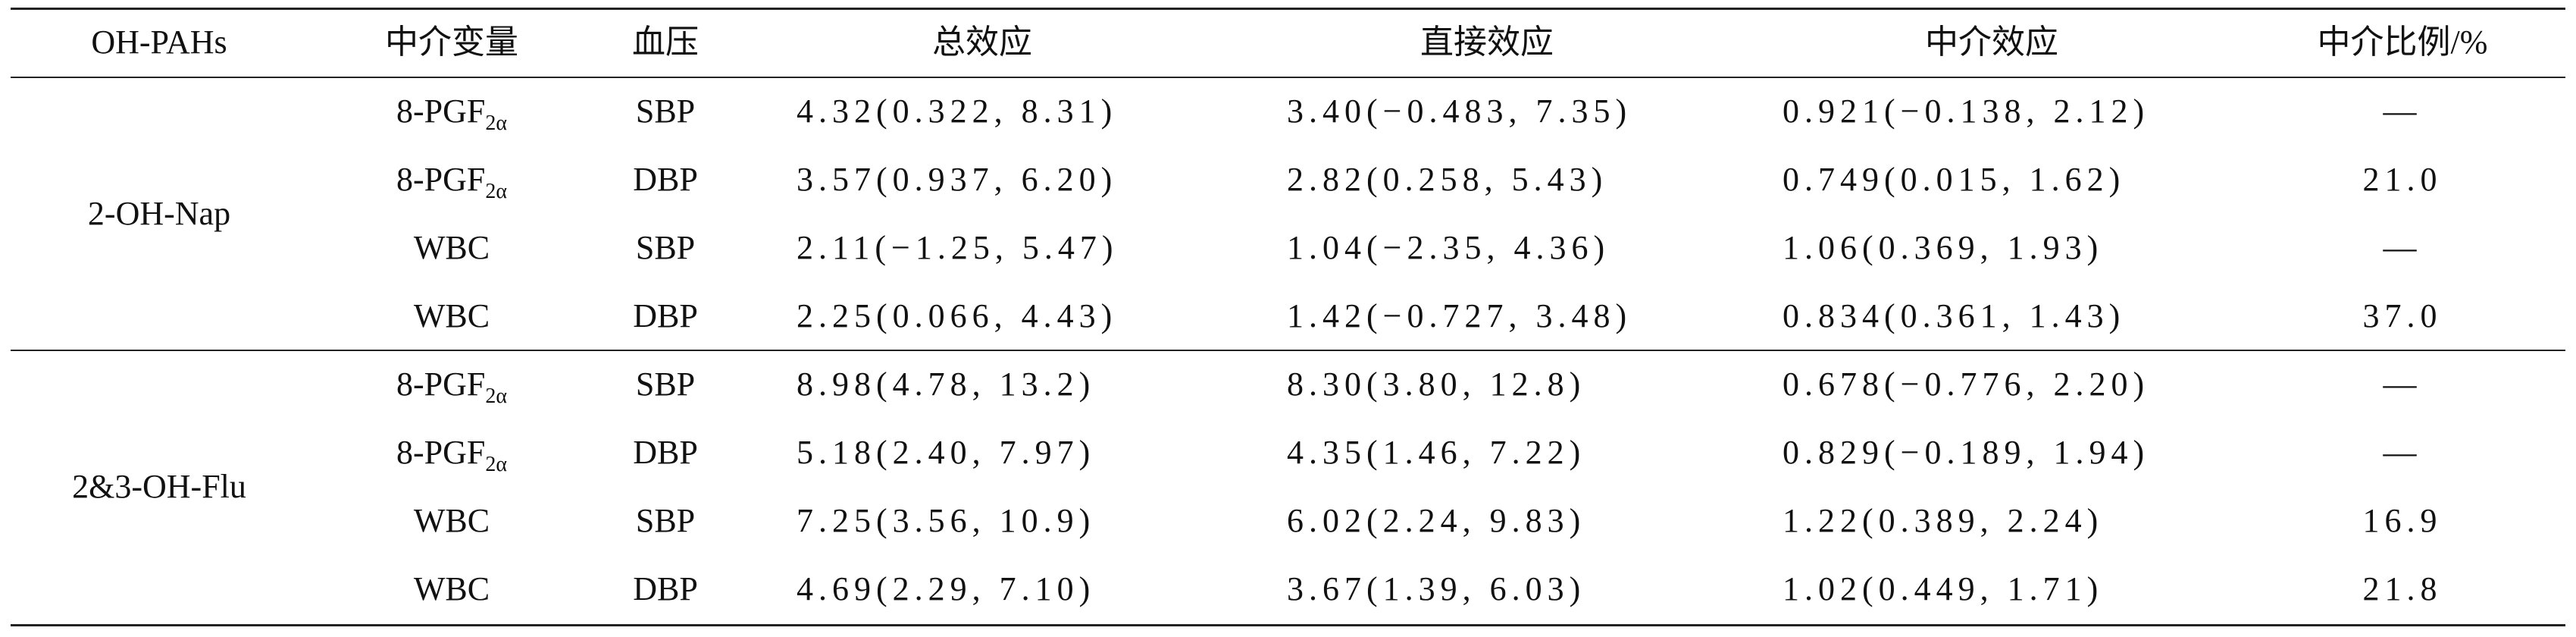  Describe the element at coordinates (2402, 179) in the screenshot. I see `value-cell: 21.0` at that location.